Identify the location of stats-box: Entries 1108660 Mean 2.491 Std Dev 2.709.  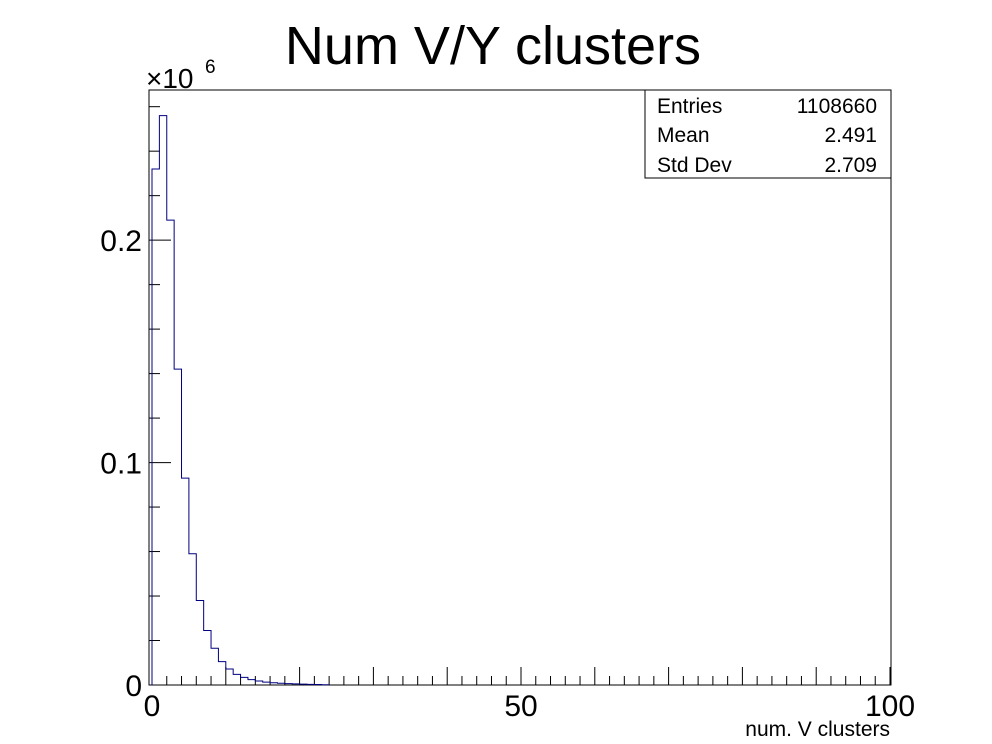
(768, 134).